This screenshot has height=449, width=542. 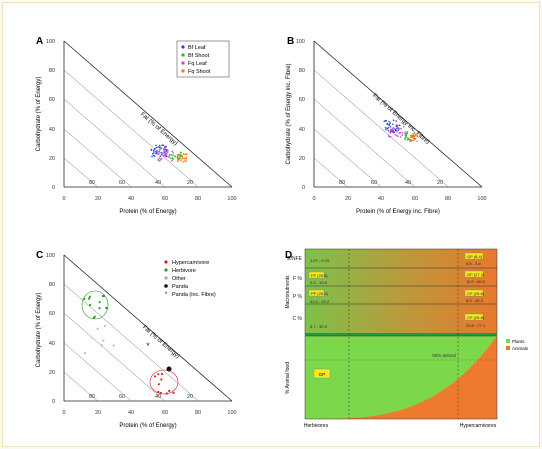 I want to click on divider-bar, so click(x=401, y=334).